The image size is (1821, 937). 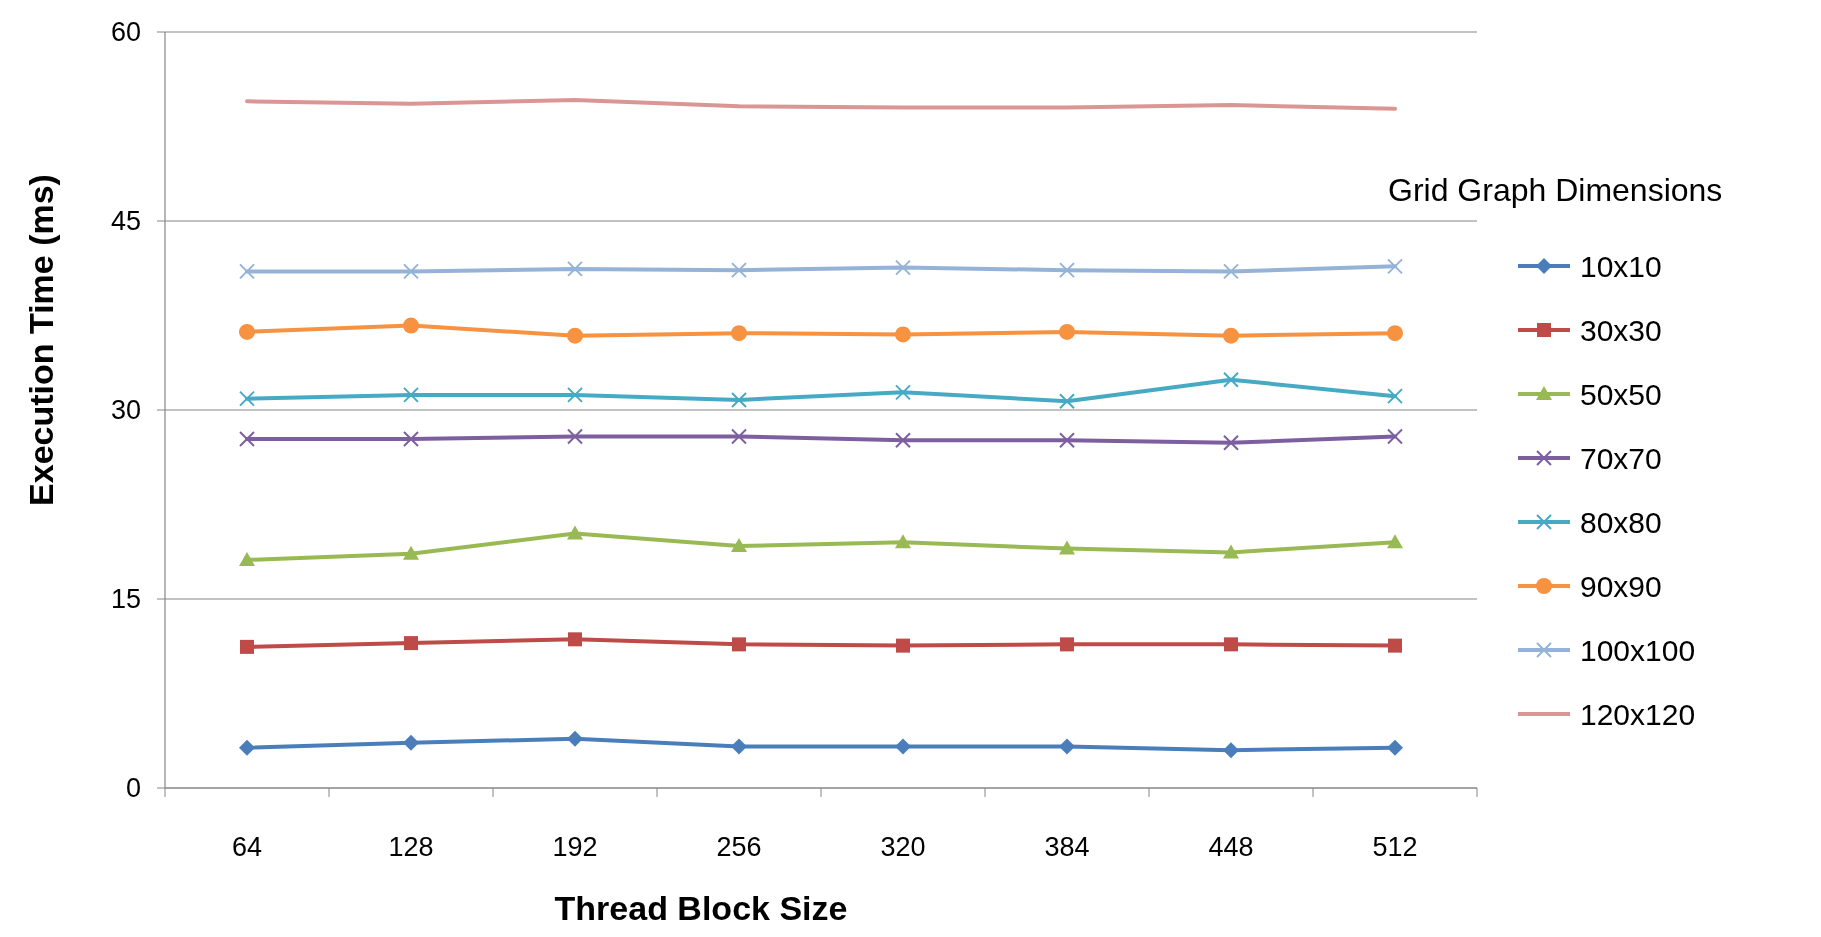 What do you see at coordinates (701, 908) in the screenshot?
I see `x-axis-title: Thread Block Size` at bounding box center [701, 908].